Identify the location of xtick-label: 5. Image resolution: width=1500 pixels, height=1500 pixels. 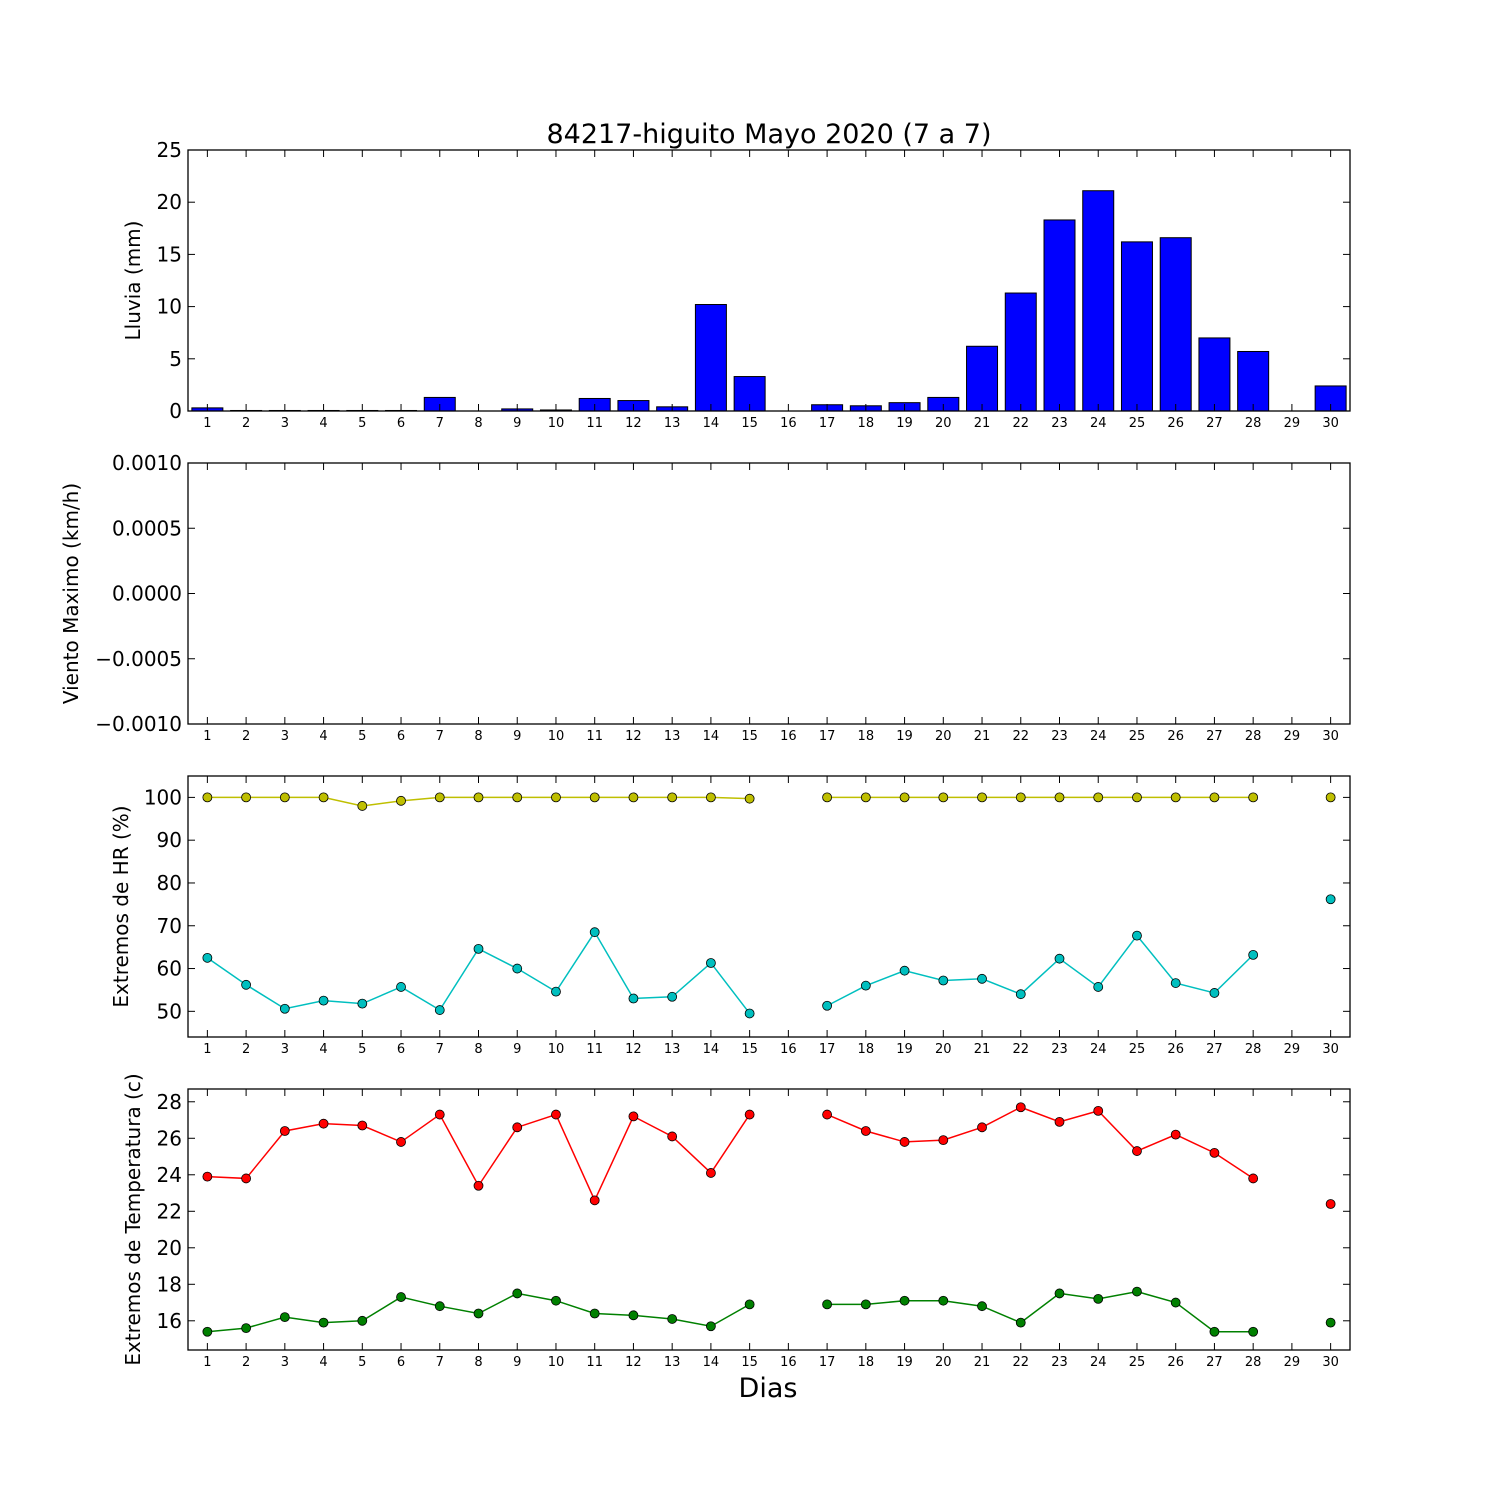
(362, 736).